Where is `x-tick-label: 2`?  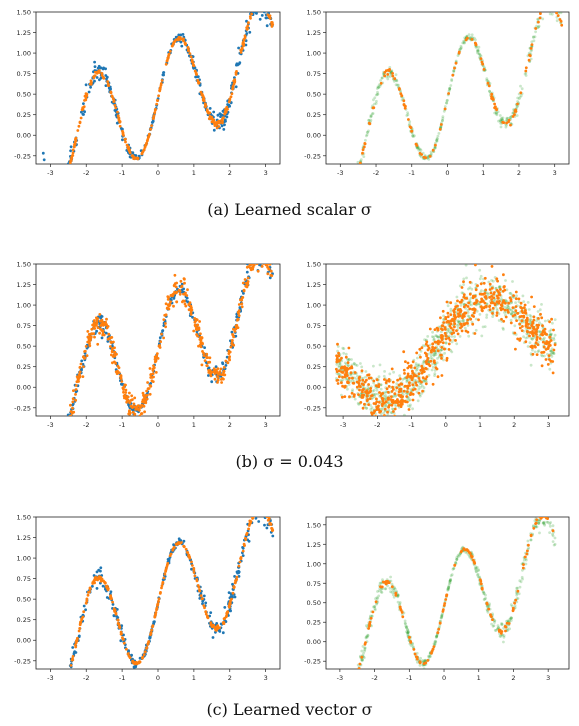 x-tick-label: 2 is located at coordinates (514, 425).